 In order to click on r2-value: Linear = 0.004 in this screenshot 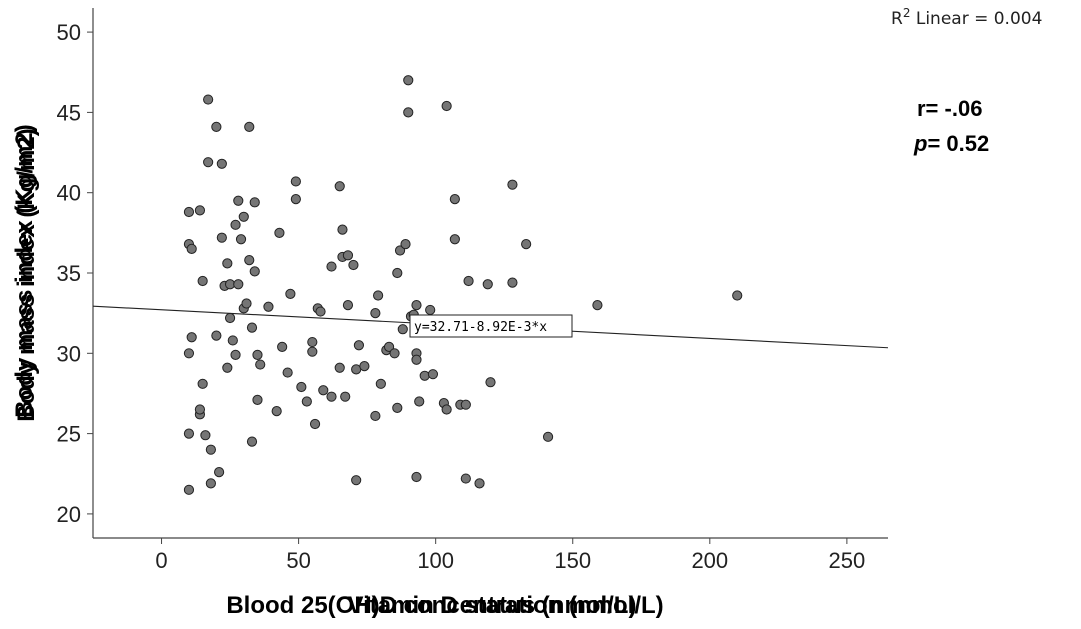, I will do `click(976, 19)`.